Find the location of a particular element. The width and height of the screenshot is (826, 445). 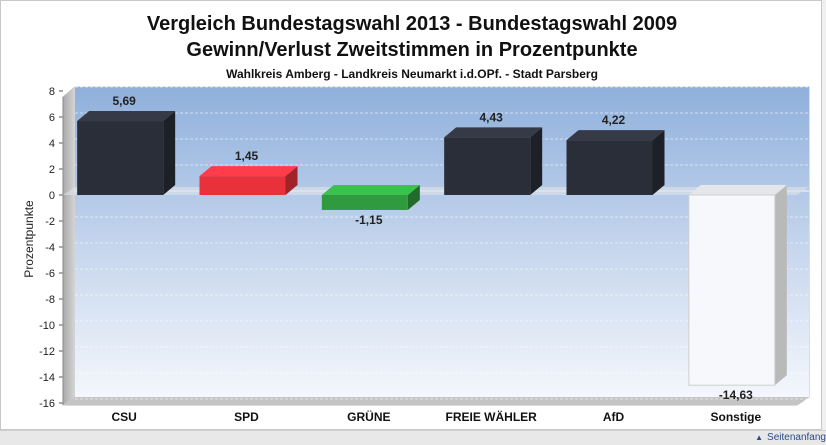

data-label: -14,63 is located at coordinates (736, 395).